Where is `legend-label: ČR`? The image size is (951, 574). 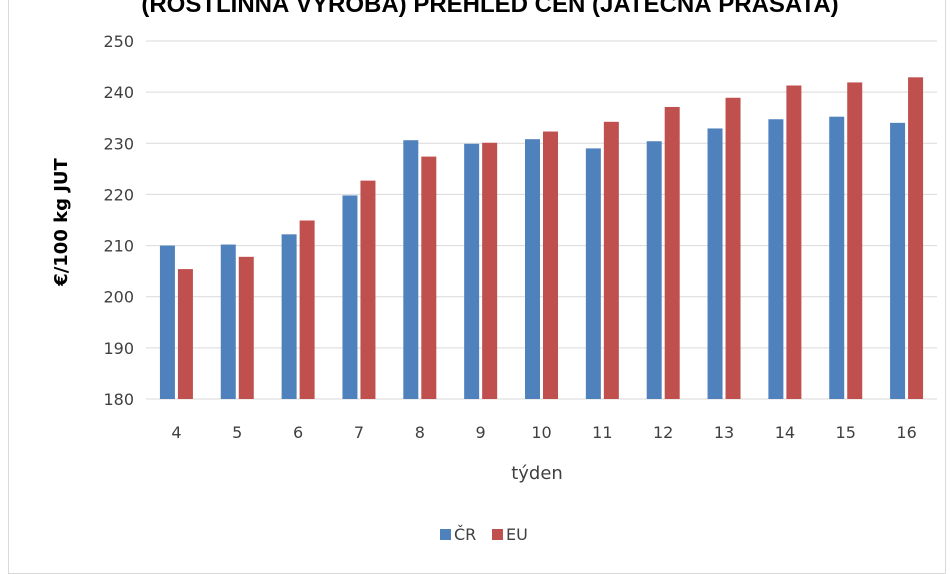 legend-label: ČR is located at coordinates (465, 534).